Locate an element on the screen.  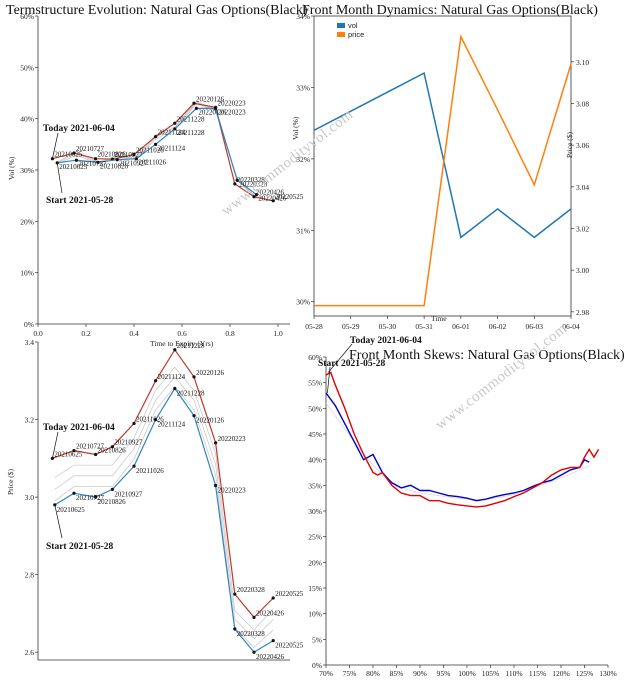
y-tick-label: 5% is located at coordinates (317, 639).